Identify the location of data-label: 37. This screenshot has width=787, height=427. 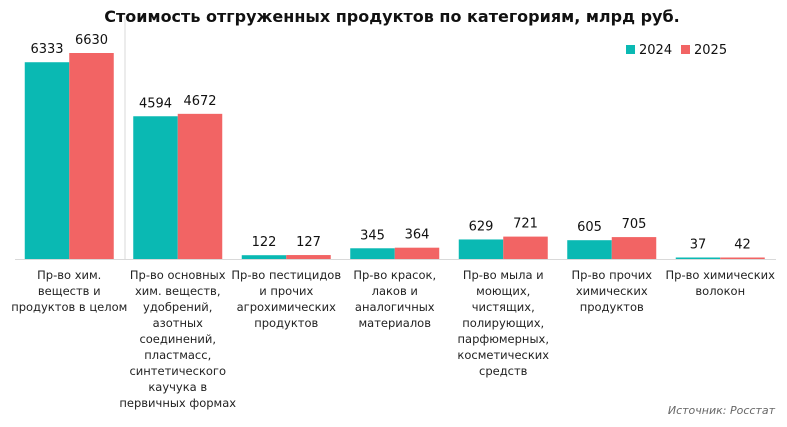
(698, 245).